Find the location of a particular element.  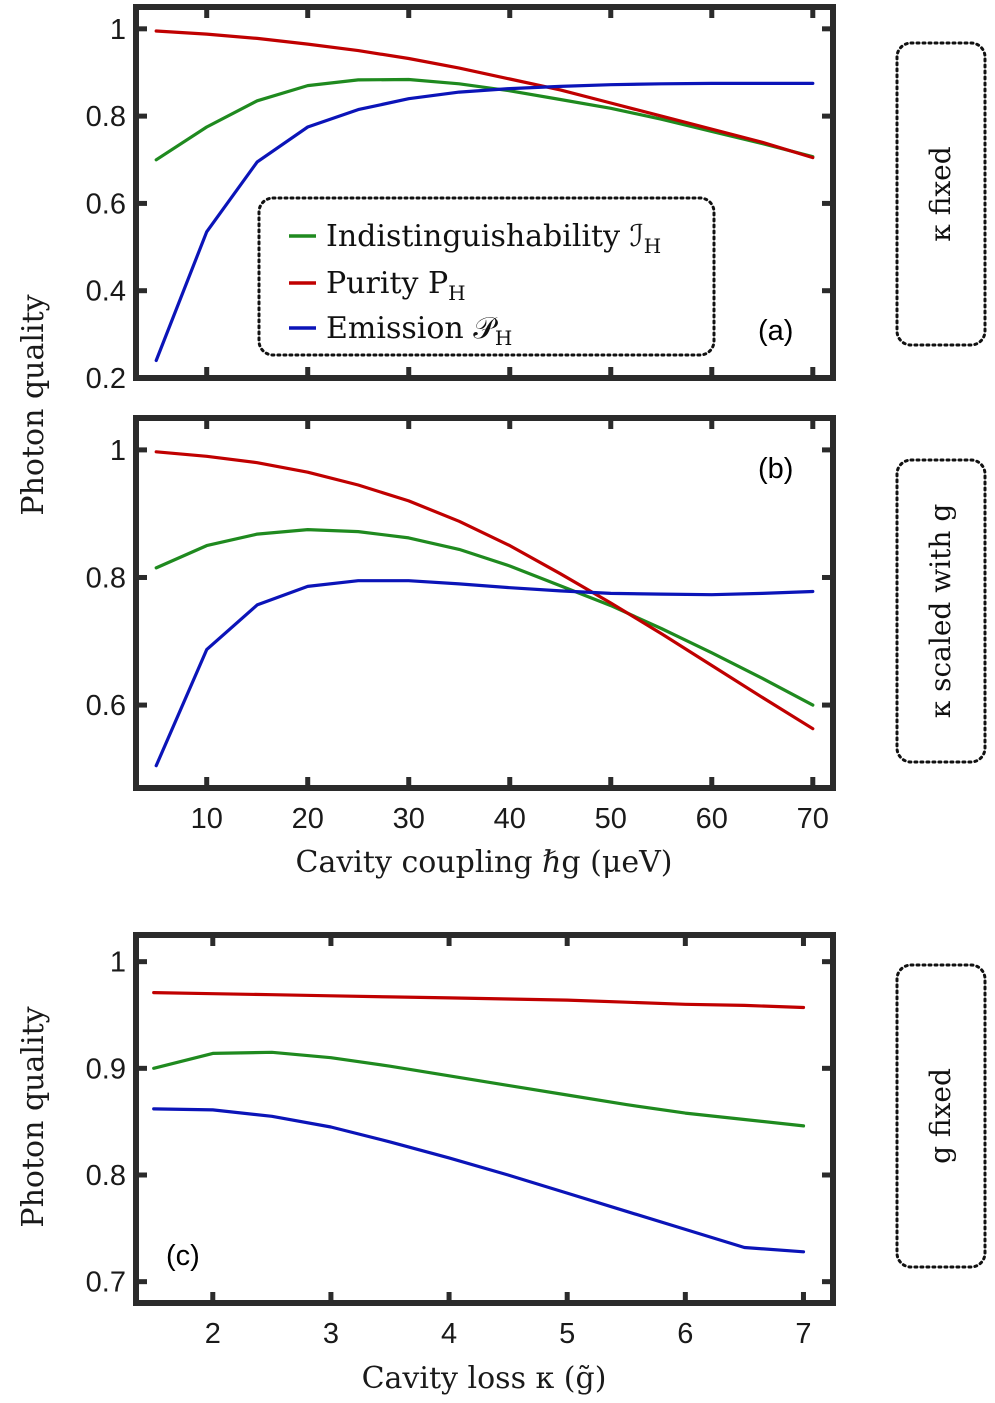

ytick-label-a: 0.2 is located at coordinates (106, 379).